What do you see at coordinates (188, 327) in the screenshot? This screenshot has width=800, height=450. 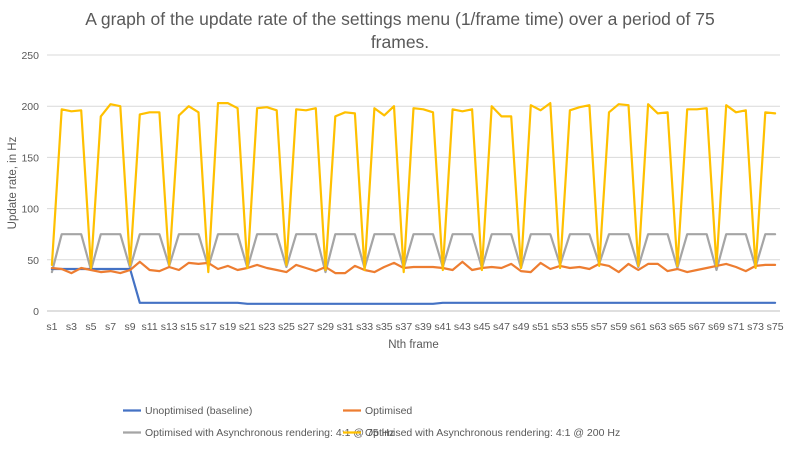 I see `x-tick-label: s15` at bounding box center [188, 327].